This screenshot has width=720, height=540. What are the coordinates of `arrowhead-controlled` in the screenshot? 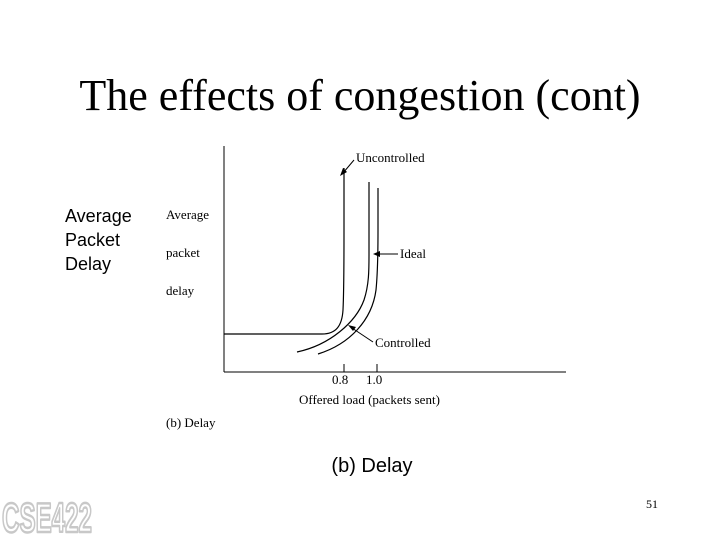 It's located at (352, 328).